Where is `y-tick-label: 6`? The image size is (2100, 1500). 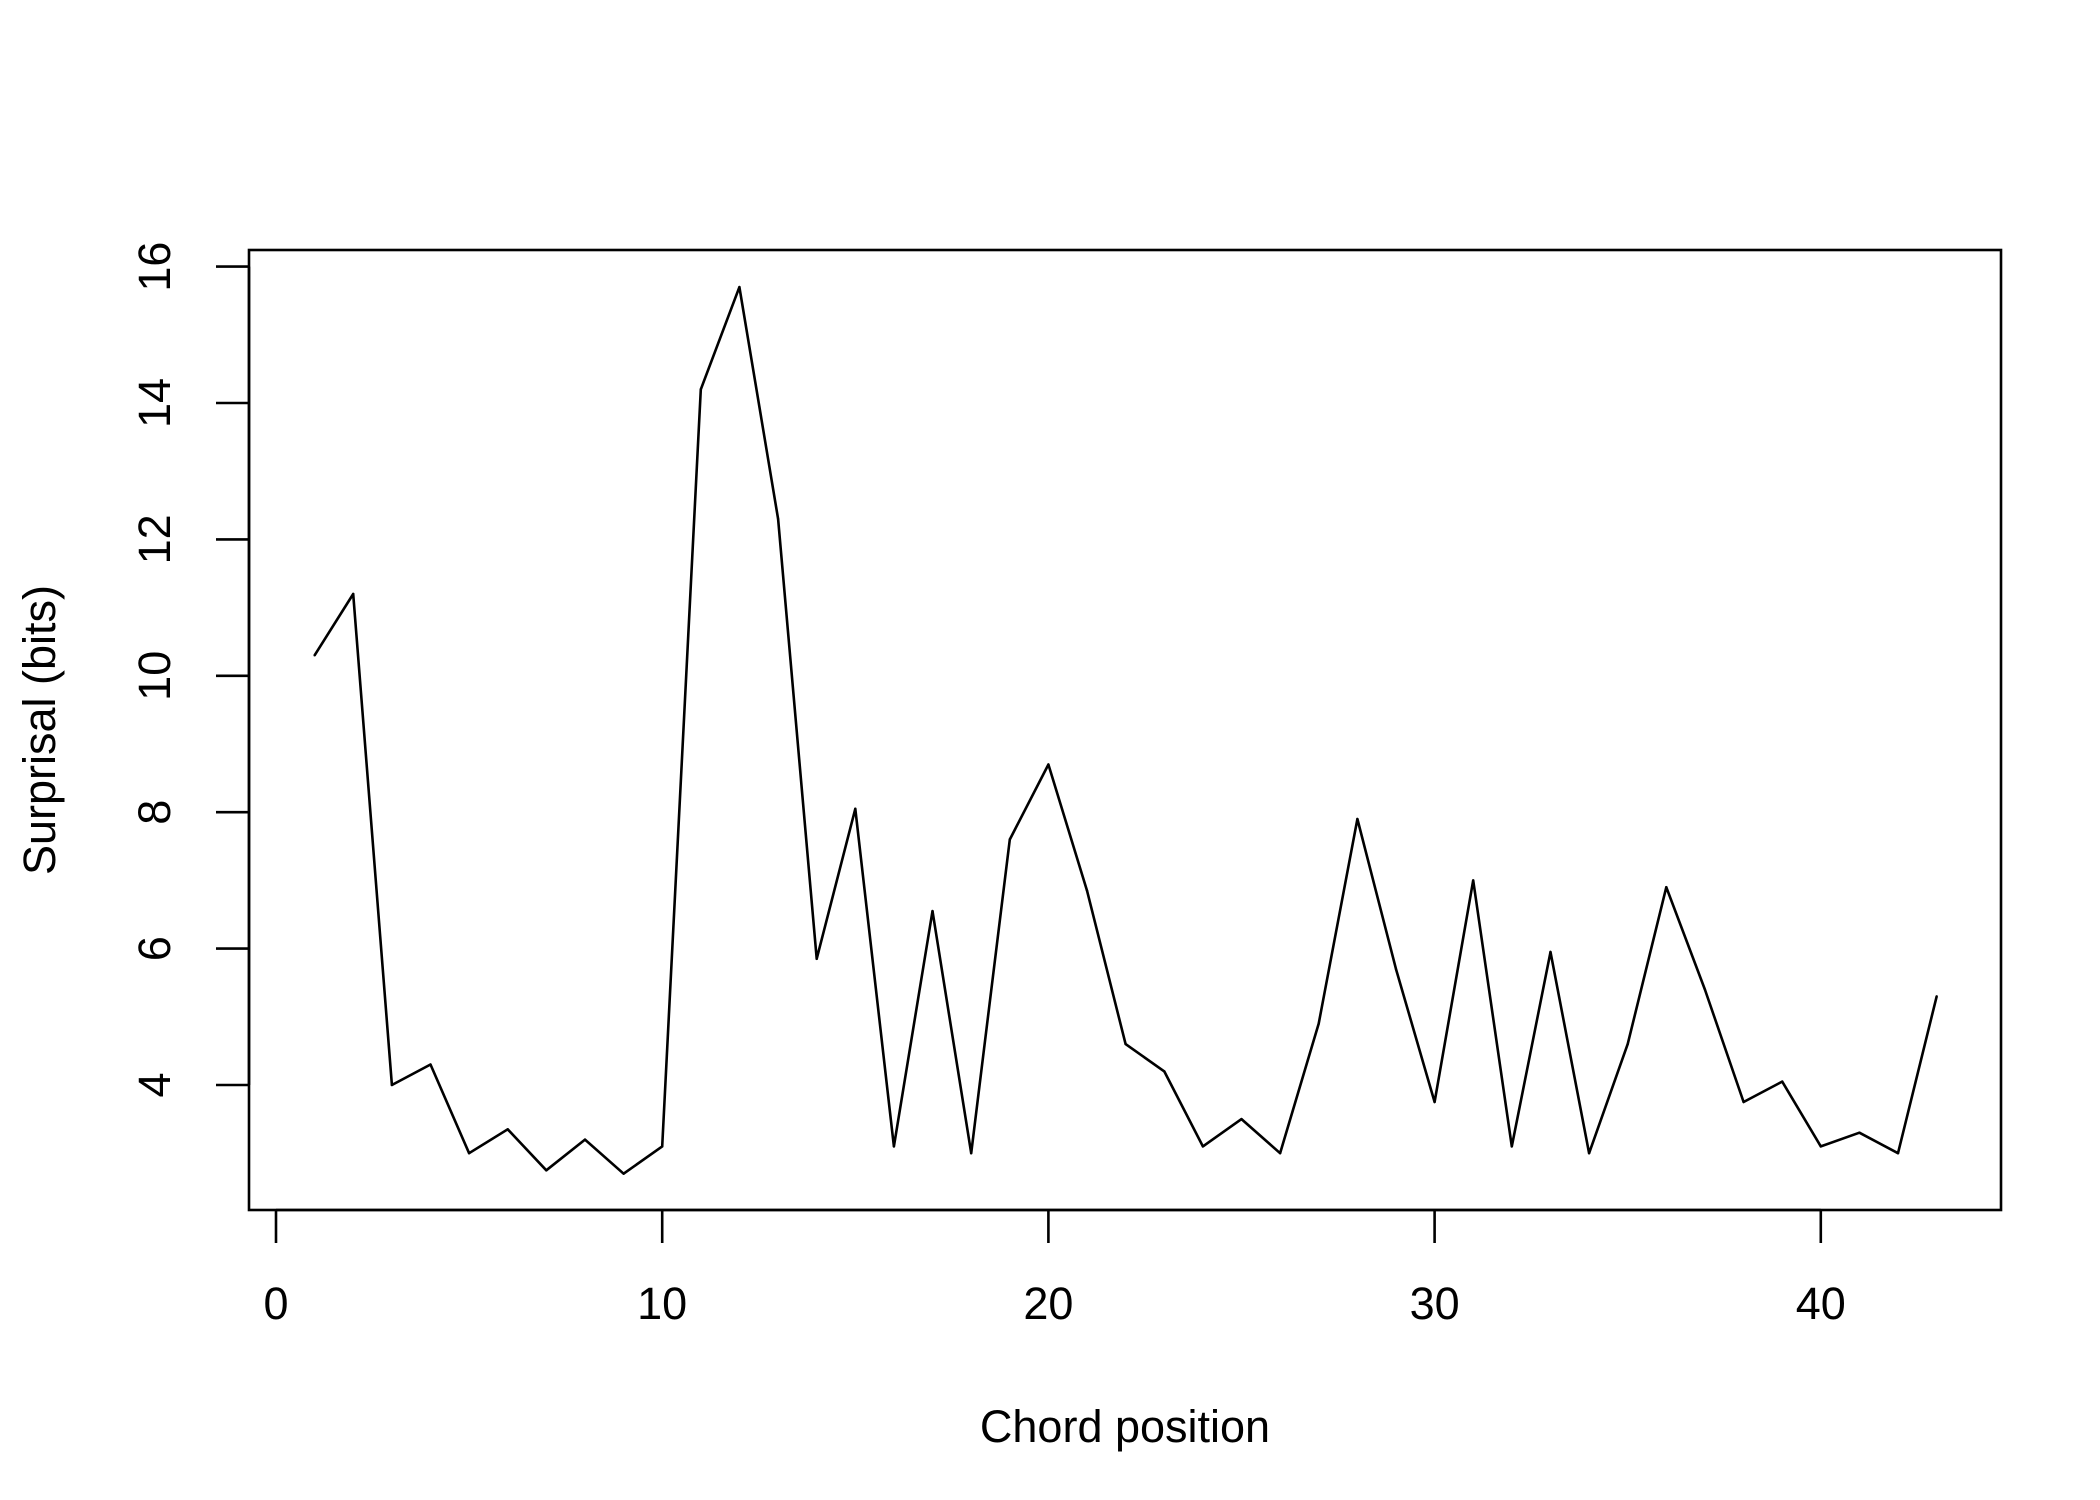
y-tick-label: 6 is located at coordinates (154, 948).